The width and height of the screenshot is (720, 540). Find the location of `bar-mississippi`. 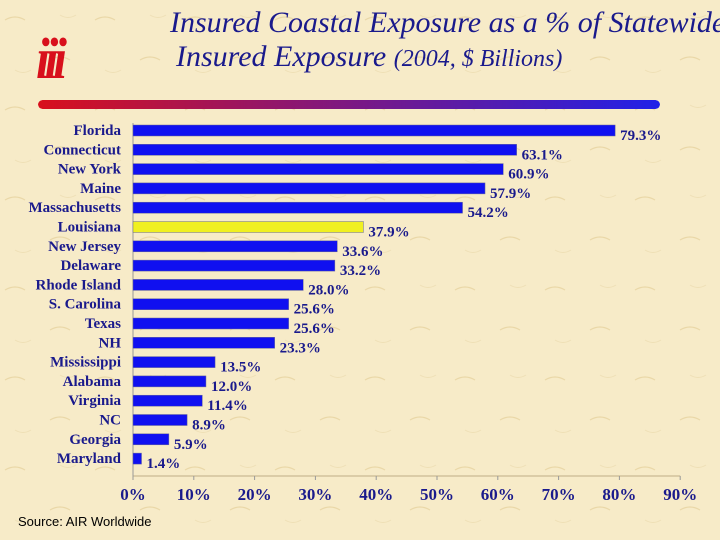

bar-mississippi is located at coordinates (174, 362).